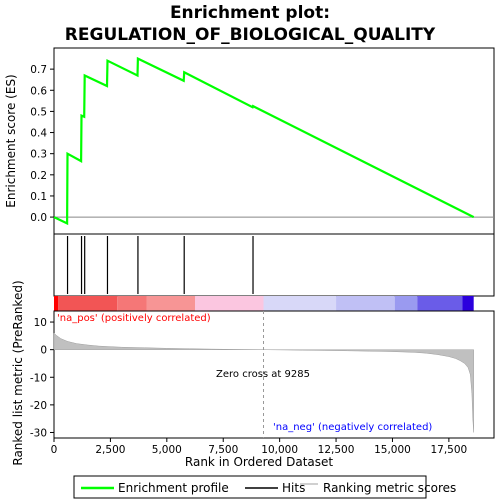 Image resolution: width=500 pixels, height=500 pixels. Describe the element at coordinates (38, 155) in the screenshot. I see `es-y-tick-label: 0.3` at that location.